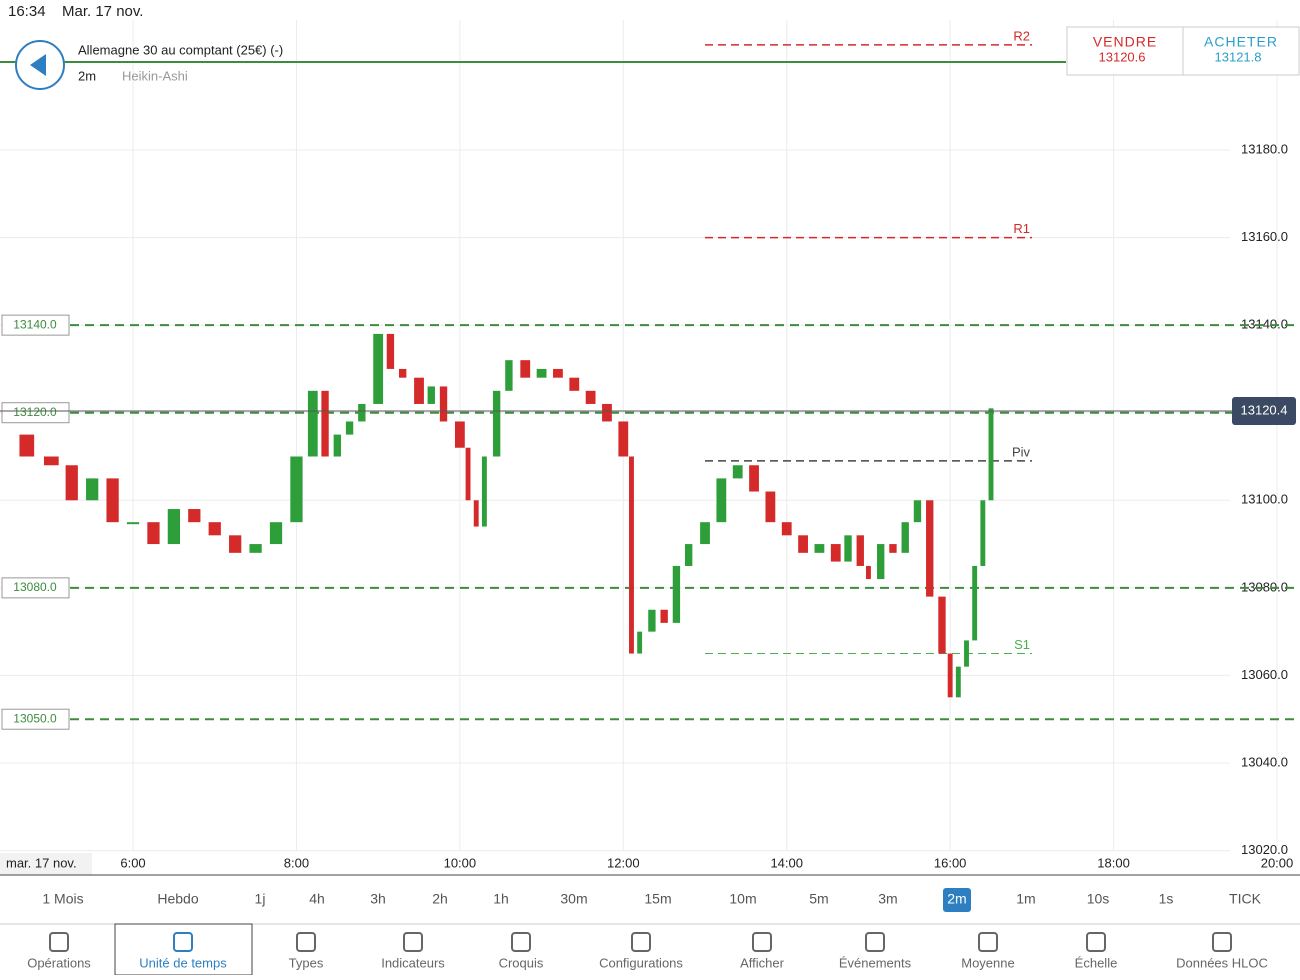 The image size is (1300, 980). Describe the element at coordinates (260, 899) in the screenshot. I see `timeframe-option: 1j` at that location.